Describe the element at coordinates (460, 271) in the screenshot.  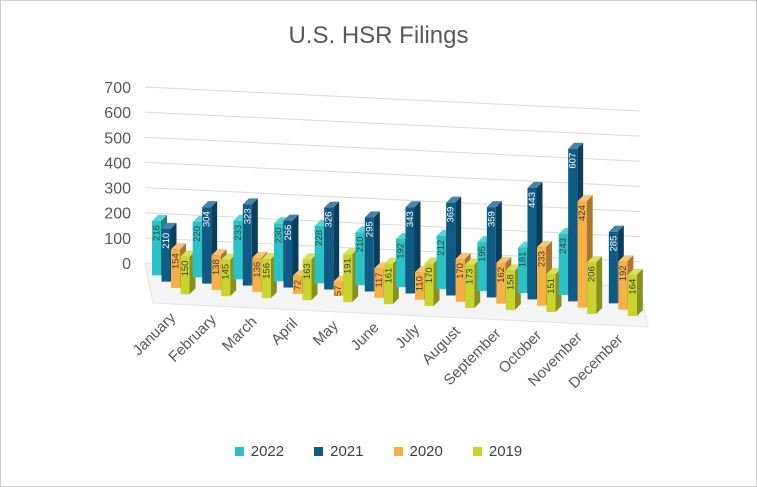
I see `data-label: 170` at that location.